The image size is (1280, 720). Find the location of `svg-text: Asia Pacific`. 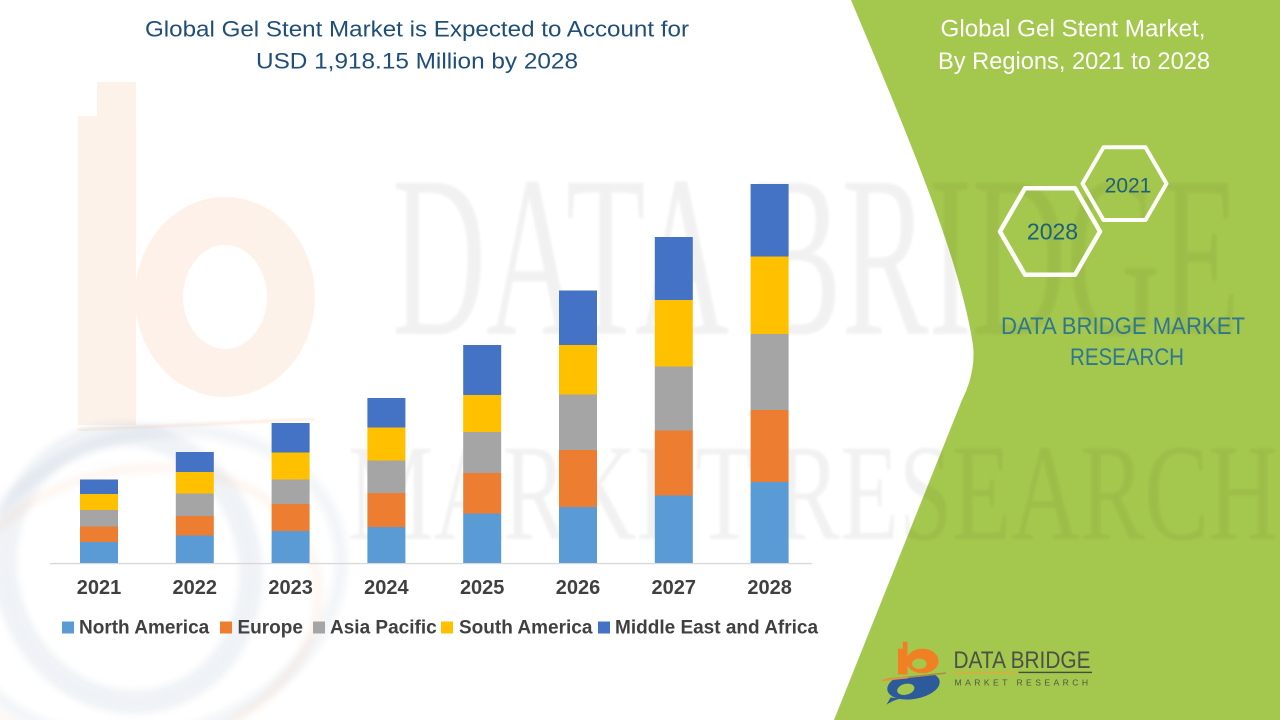

svg-text: Asia Pacific is located at coordinates (383, 628).